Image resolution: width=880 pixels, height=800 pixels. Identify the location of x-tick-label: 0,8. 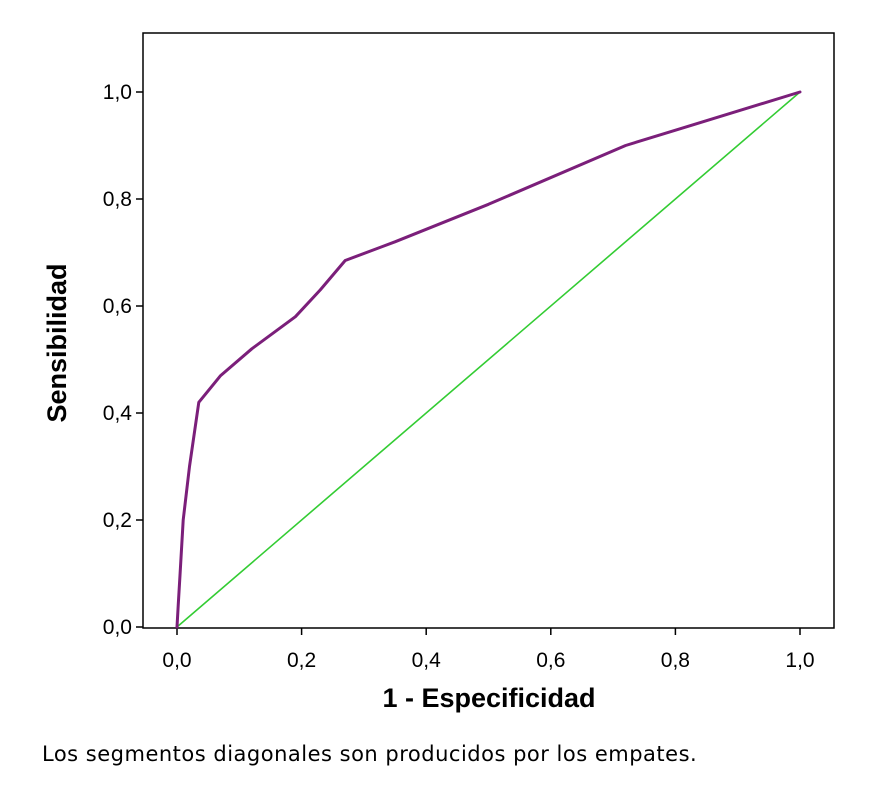
(675, 660).